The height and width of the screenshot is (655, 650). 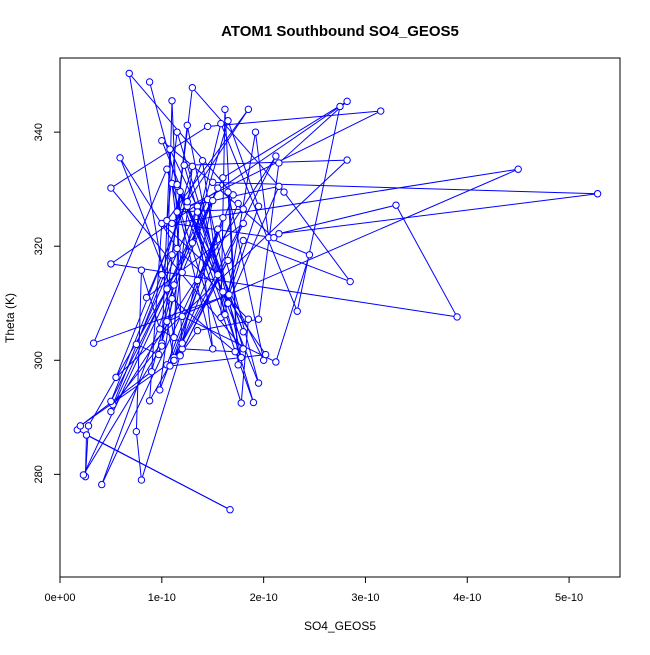 What do you see at coordinates (365, 598) in the screenshot?
I see `x-tick-label: 3e-10` at bounding box center [365, 598].